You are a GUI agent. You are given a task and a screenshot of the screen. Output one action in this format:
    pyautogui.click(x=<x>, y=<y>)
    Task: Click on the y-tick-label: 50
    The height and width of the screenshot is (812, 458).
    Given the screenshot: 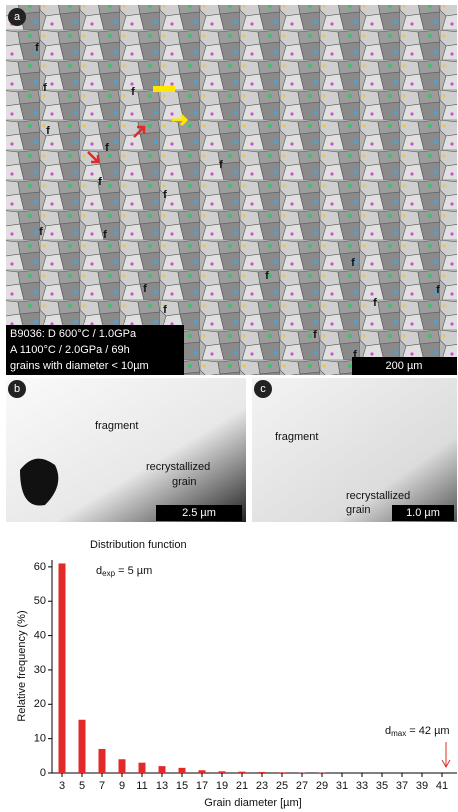 What is the action you would take?
    pyautogui.click(x=40, y=601)
    